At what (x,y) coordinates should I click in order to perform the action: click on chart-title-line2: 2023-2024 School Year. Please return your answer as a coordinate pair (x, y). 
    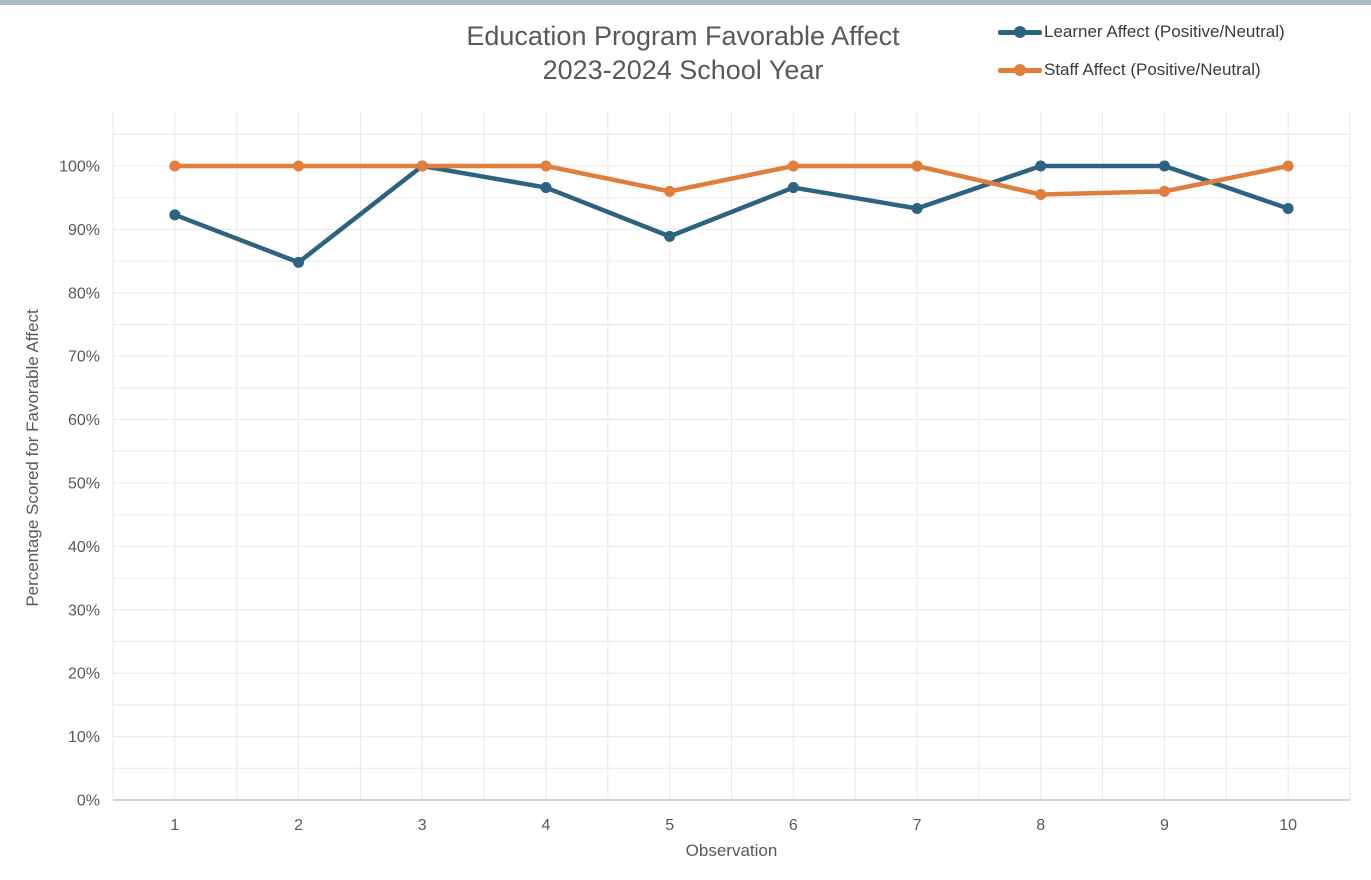
    Looking at the image, I should click on (683, 70).